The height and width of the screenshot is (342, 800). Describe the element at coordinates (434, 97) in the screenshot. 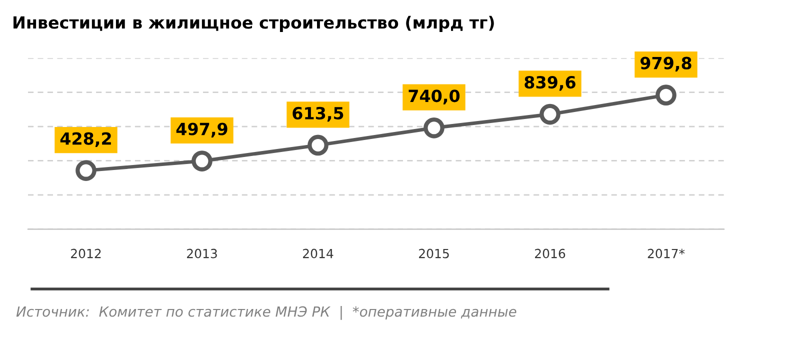

I see `data-label: 740,0` at that location.